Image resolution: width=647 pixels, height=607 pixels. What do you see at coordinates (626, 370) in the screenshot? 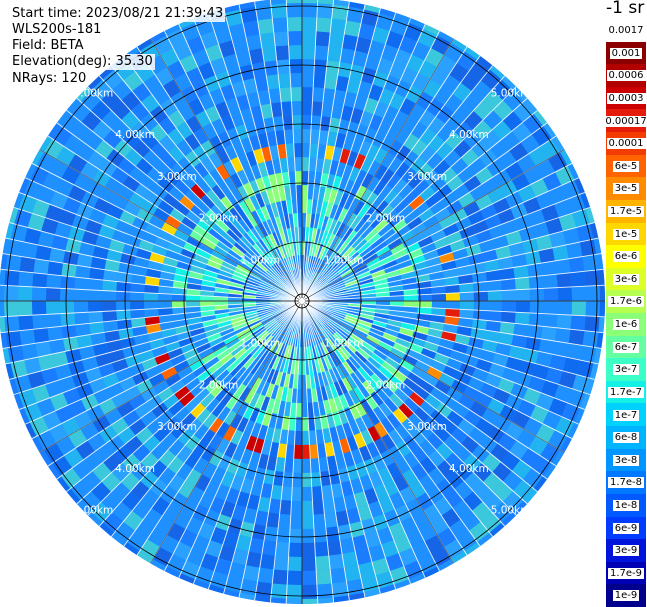
I see `colorbar-bin: 3e-7` at bounding box center [626, 370].